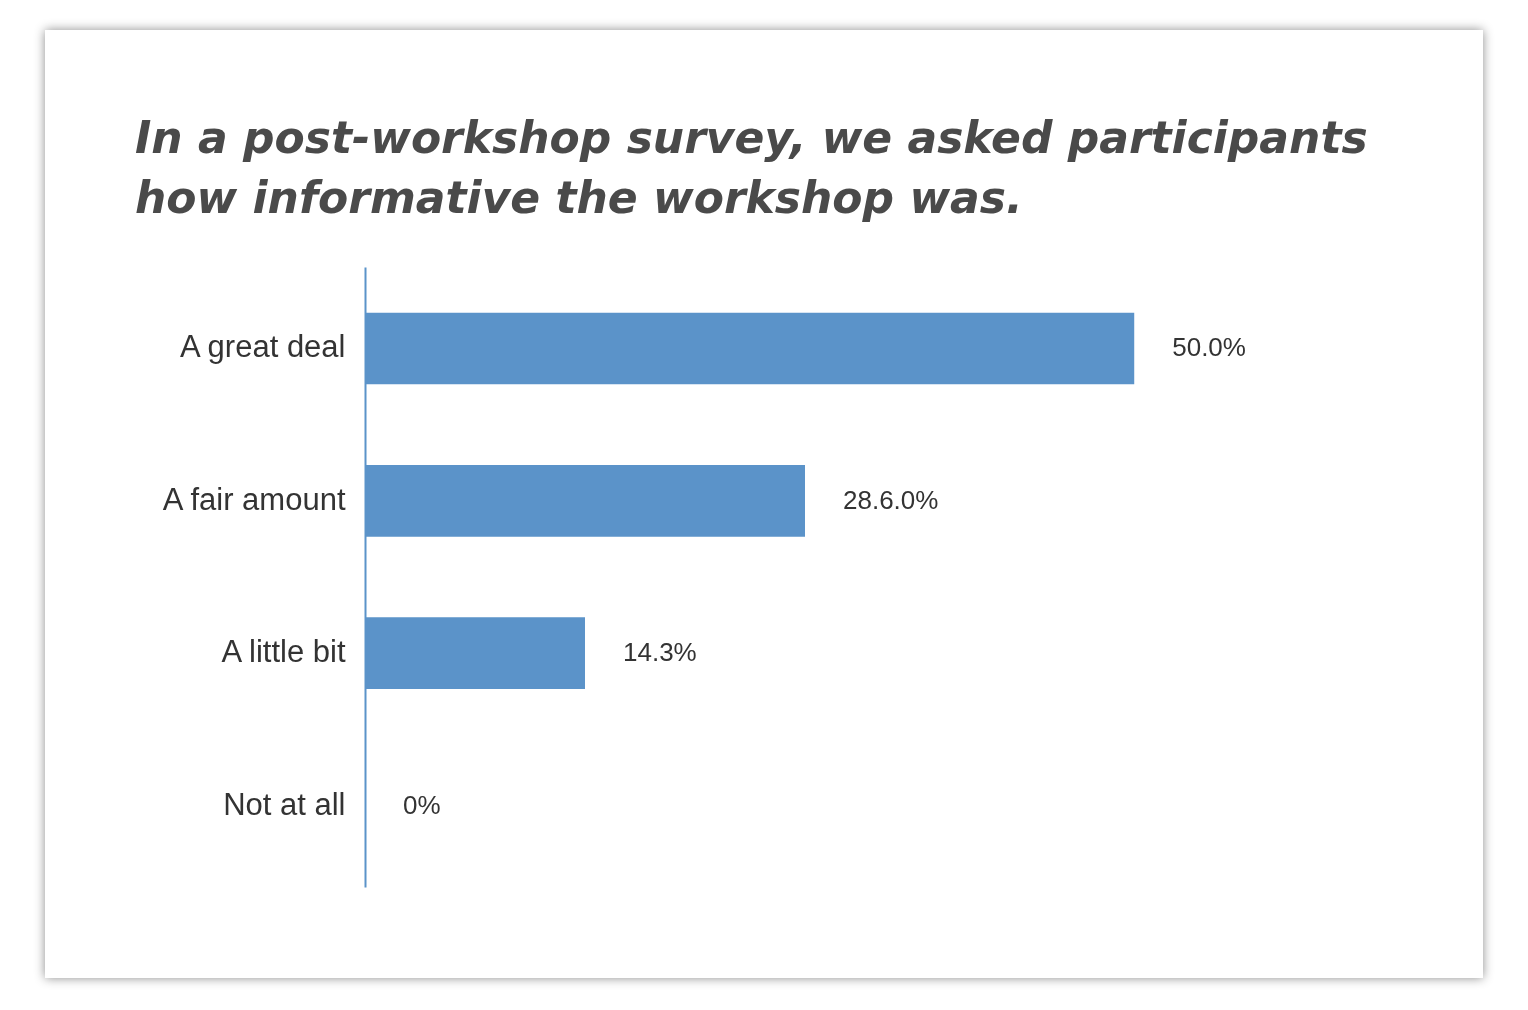 This screenshot has height=1010, width=1528. I want to click on y-tick-label: A great deal, so click(263, 347).